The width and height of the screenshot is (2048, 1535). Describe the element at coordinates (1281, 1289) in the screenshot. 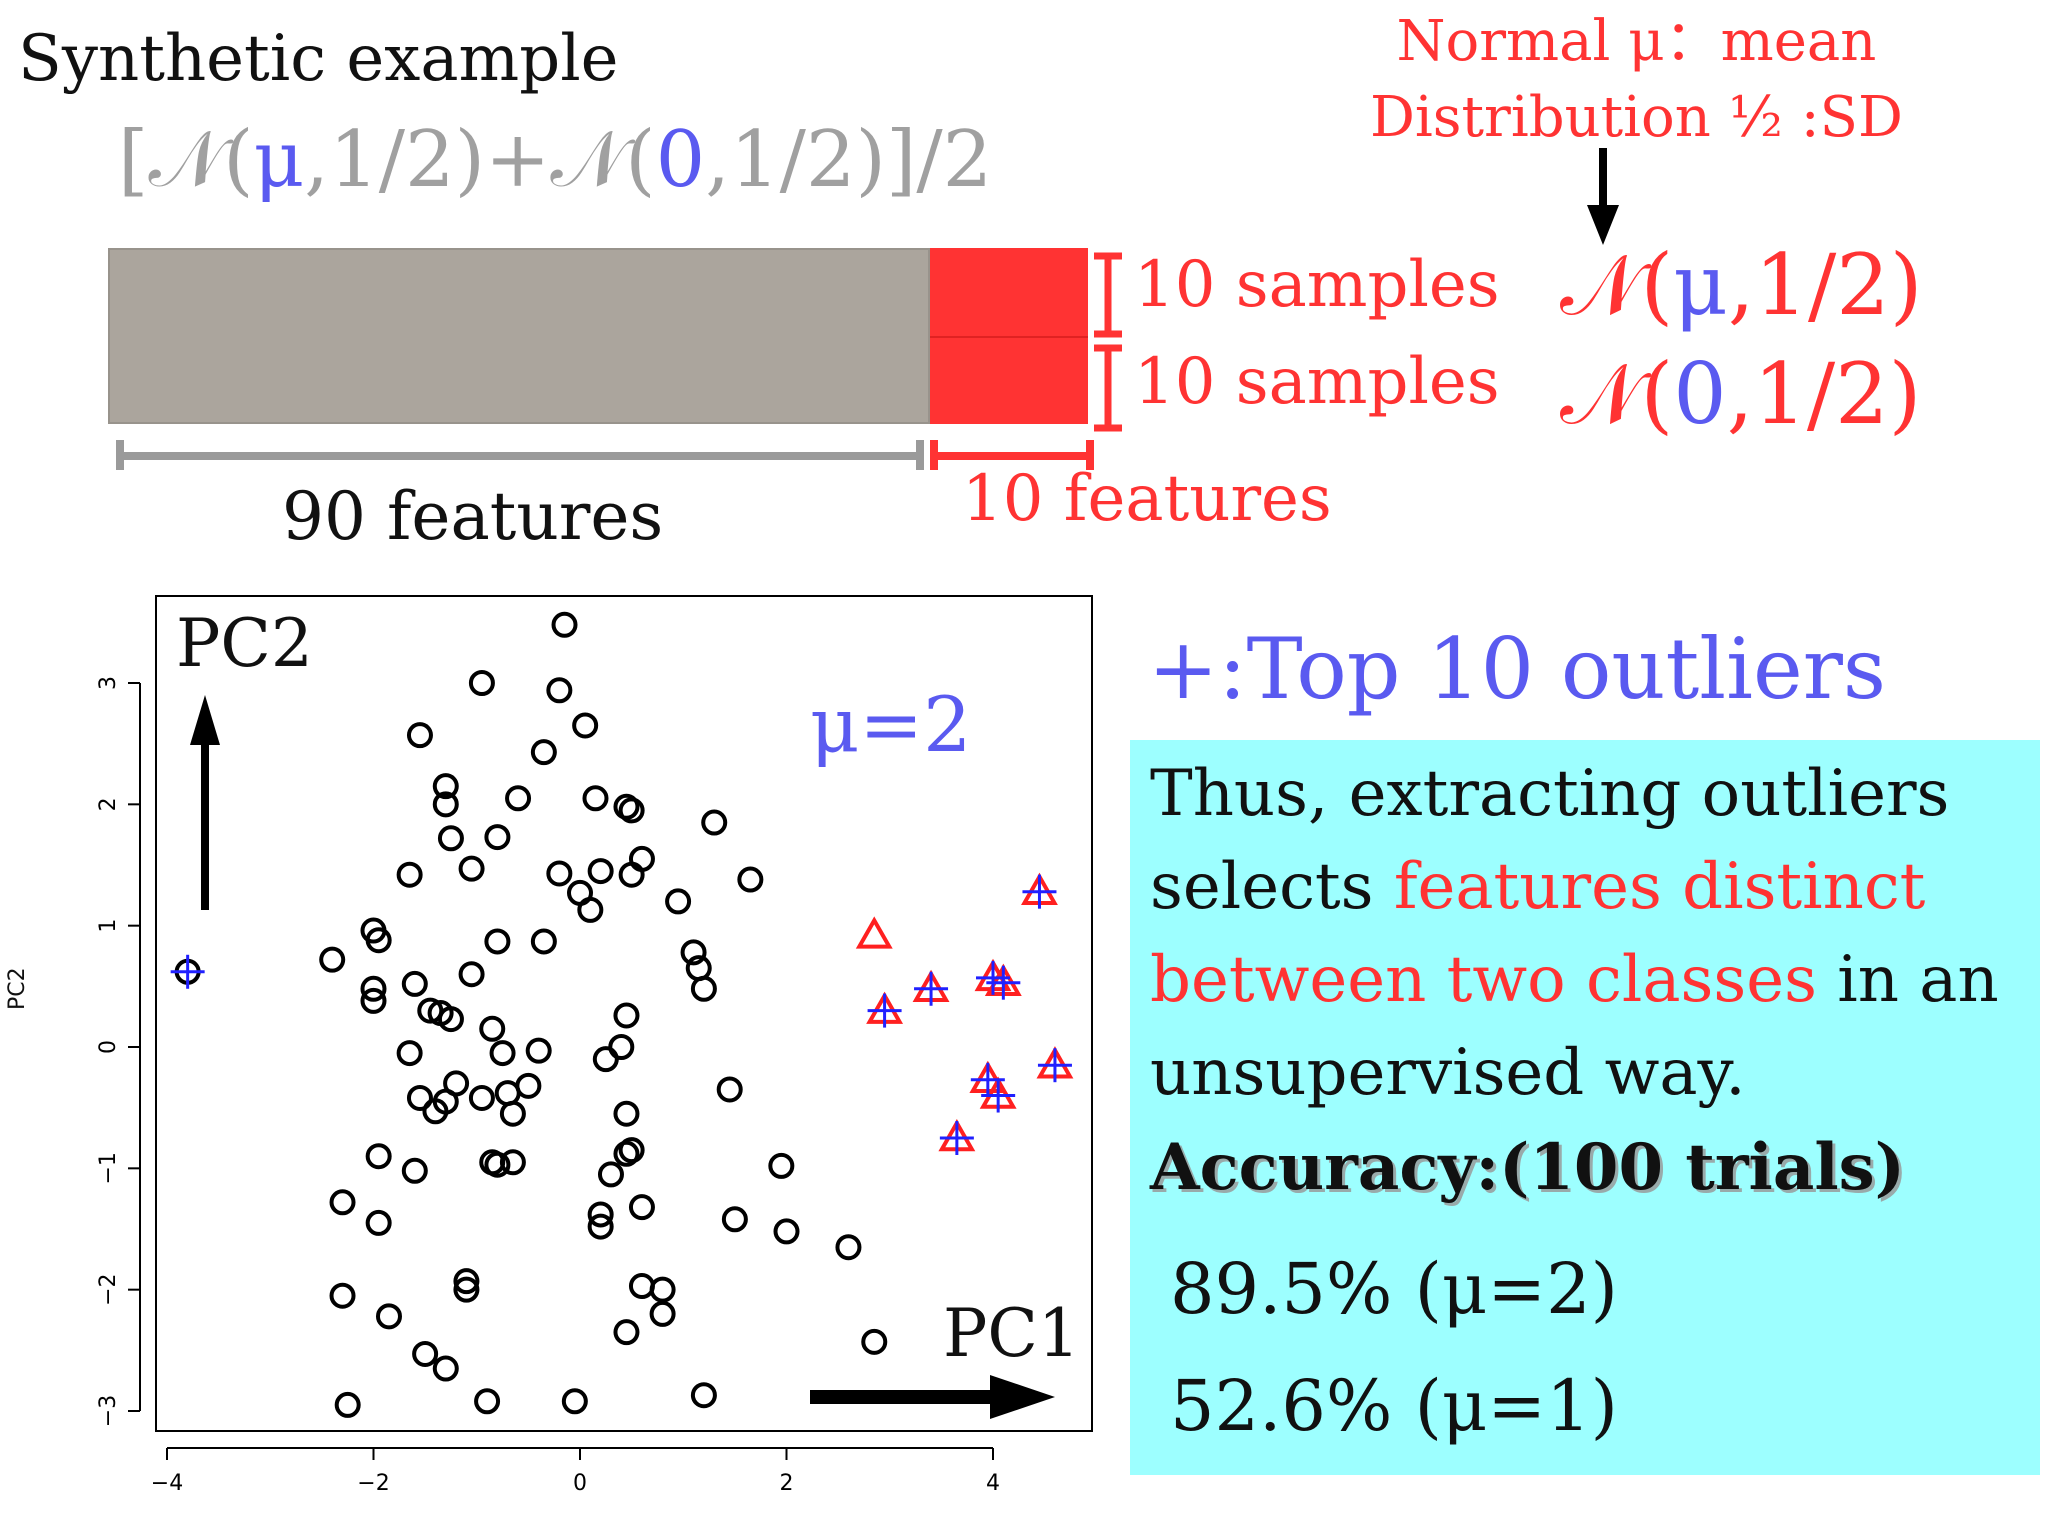

I see `accuracy-mu2-value: 89.5%` at that location.